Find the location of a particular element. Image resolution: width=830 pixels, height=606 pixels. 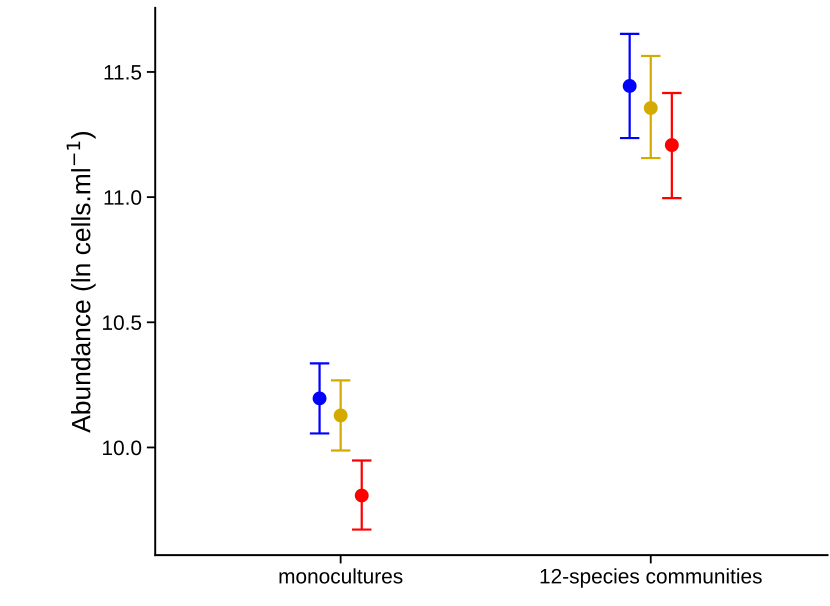

y-tick-label: 11.5 is located at coordinates (123, 72).